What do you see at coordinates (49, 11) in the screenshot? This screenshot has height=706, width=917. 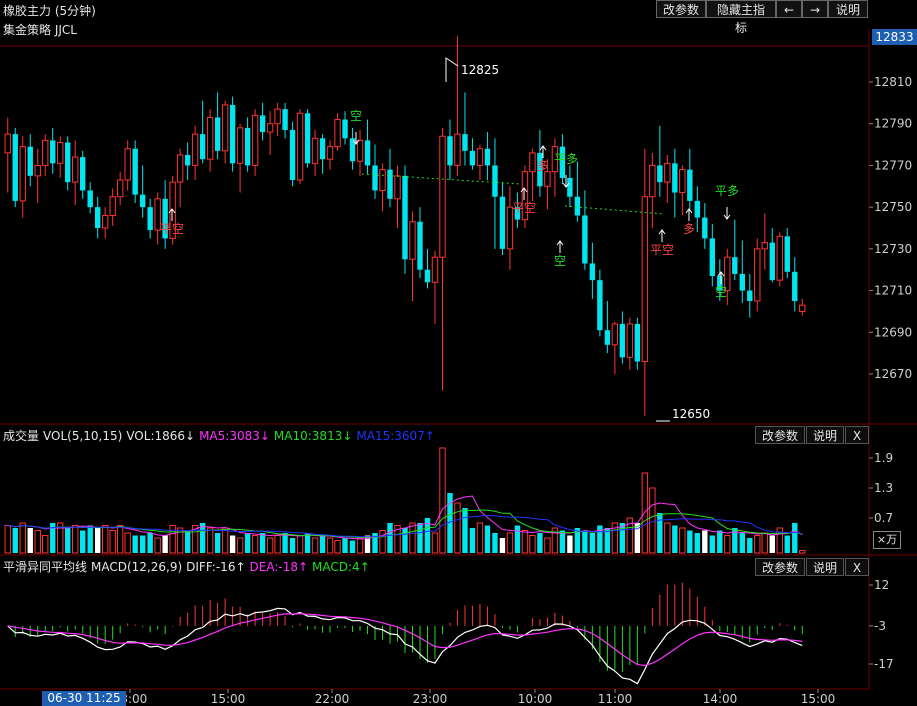 I see `chart-title: 橡胶主力 (5分钟)` at bounding box center [49, 11].